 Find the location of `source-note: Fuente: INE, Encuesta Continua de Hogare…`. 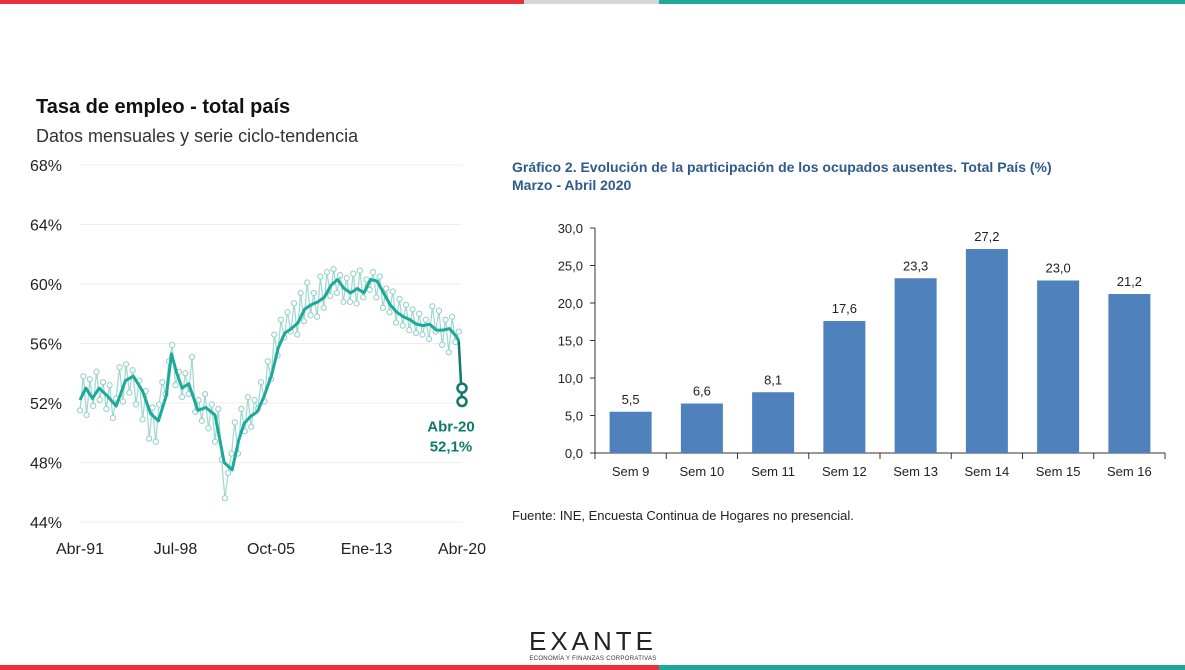

source-note: Fuente: INE, Encuesta Continua de Hogare… is located at coordinates (683, 515).